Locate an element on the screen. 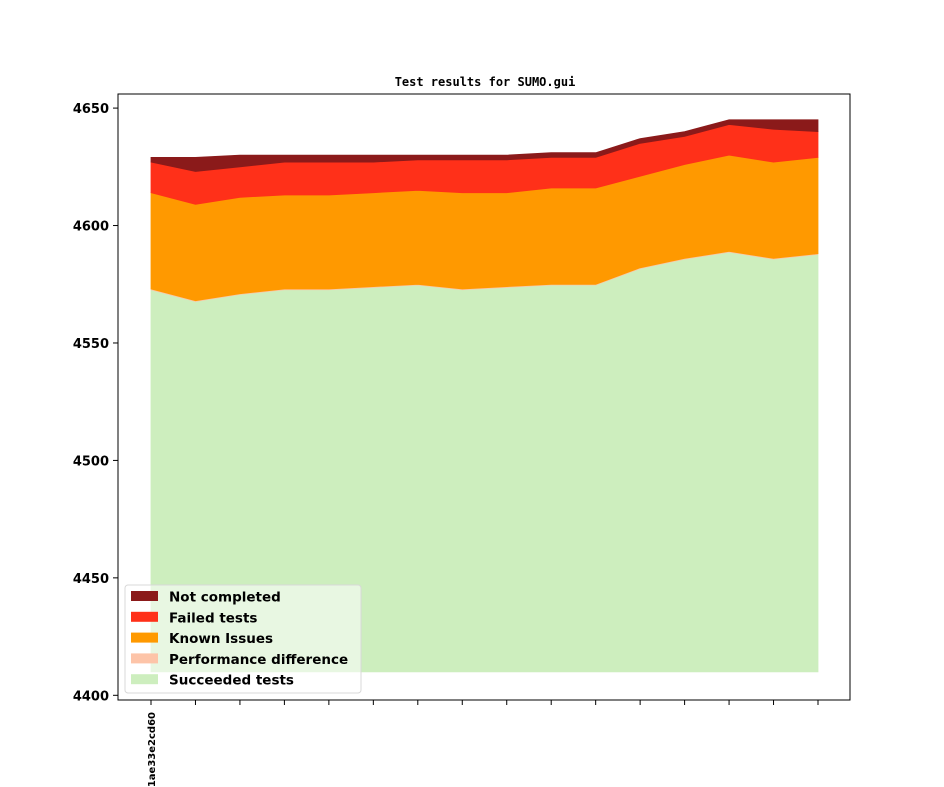 The height and width of the screenshot is (787, 944). legend-label: Not completed is located at coordinates (225, 598).